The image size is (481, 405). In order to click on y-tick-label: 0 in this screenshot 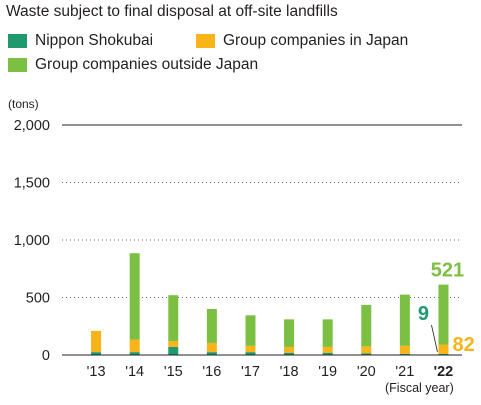, I will do `click(46, 356)`.